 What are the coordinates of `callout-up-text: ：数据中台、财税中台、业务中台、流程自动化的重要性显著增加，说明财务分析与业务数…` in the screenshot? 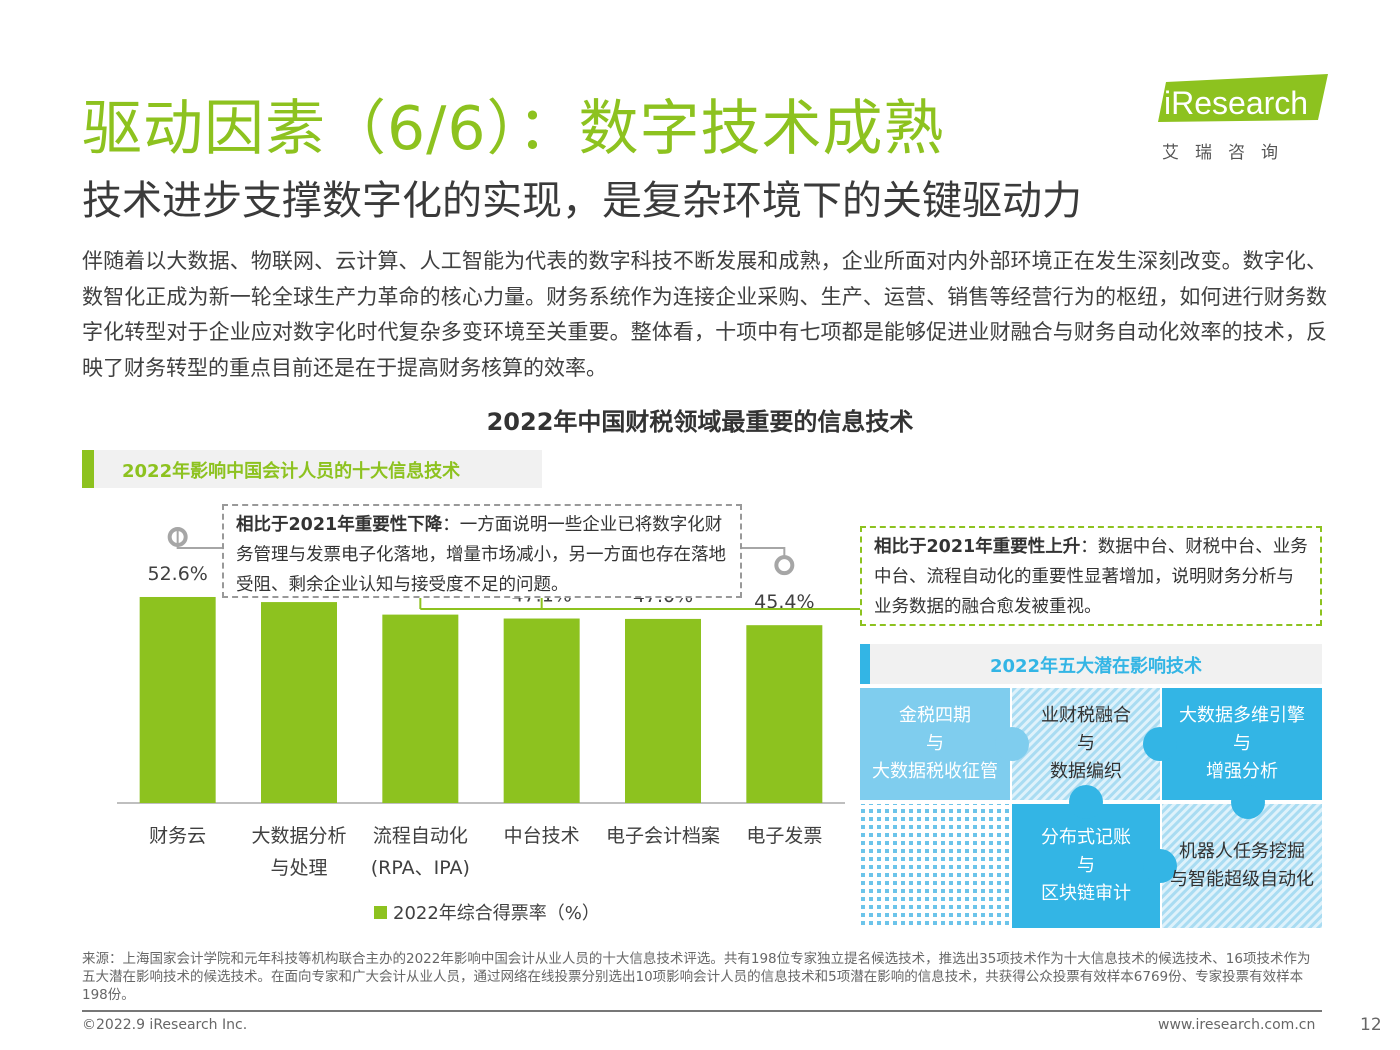 It's located at (1091, 577).